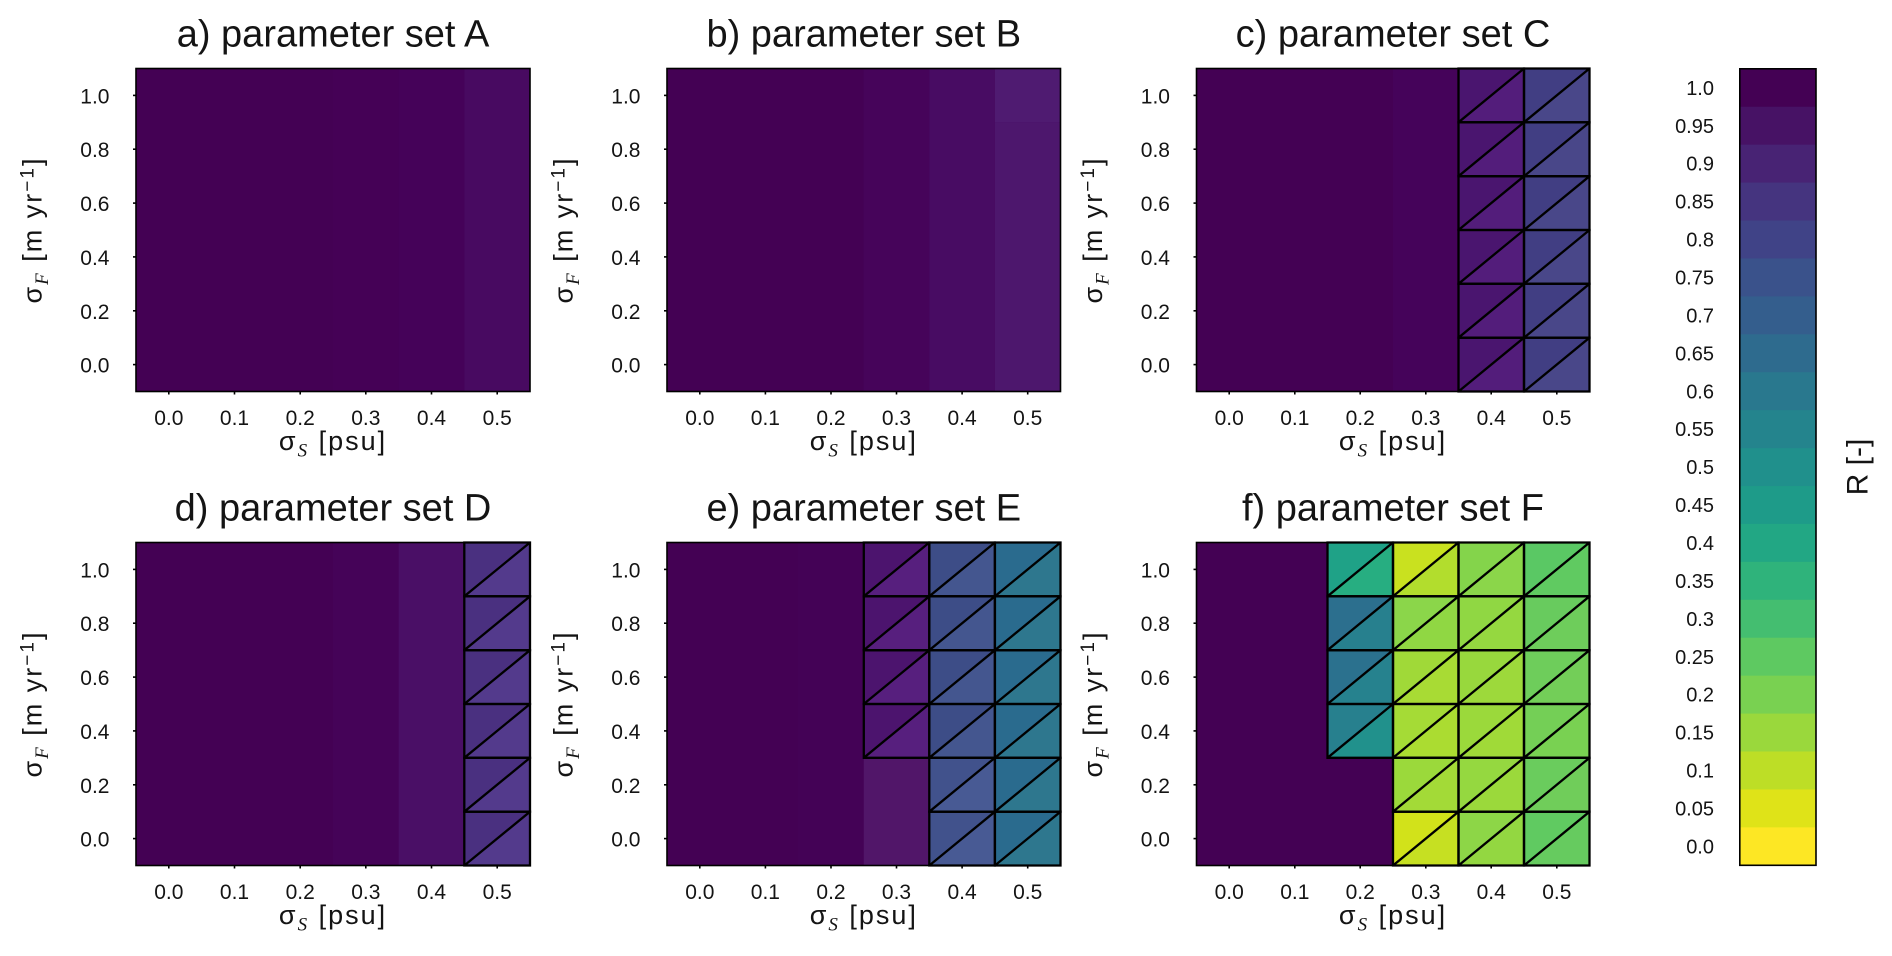  I want to click on svg-text: 0.65, so click(1694, 354).